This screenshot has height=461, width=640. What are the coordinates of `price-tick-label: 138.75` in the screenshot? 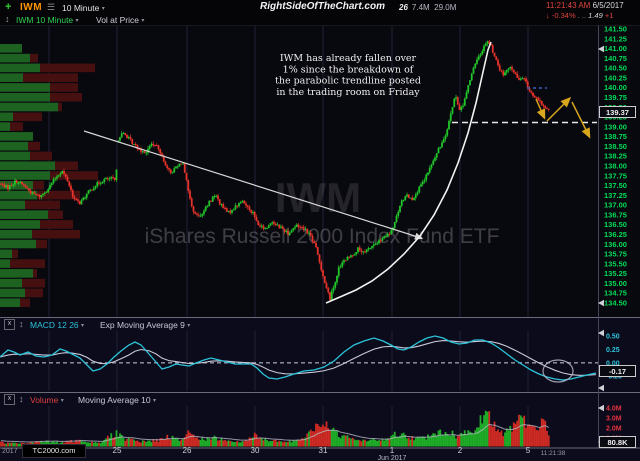 It's located at (615, 136).